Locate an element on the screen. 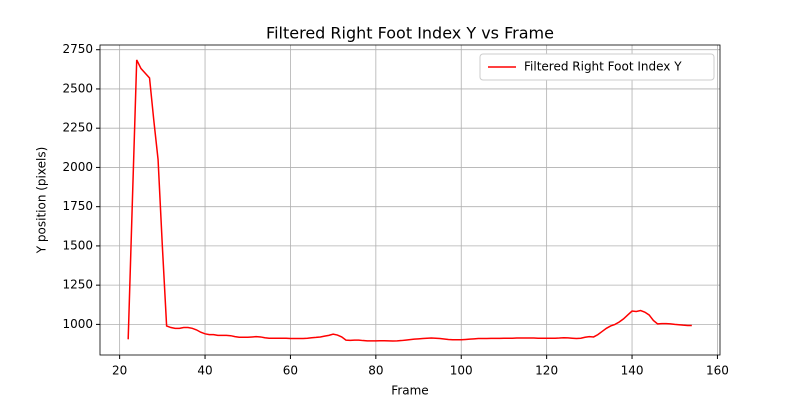  x-tick-label: 160 is located at coordinates (717, 371).